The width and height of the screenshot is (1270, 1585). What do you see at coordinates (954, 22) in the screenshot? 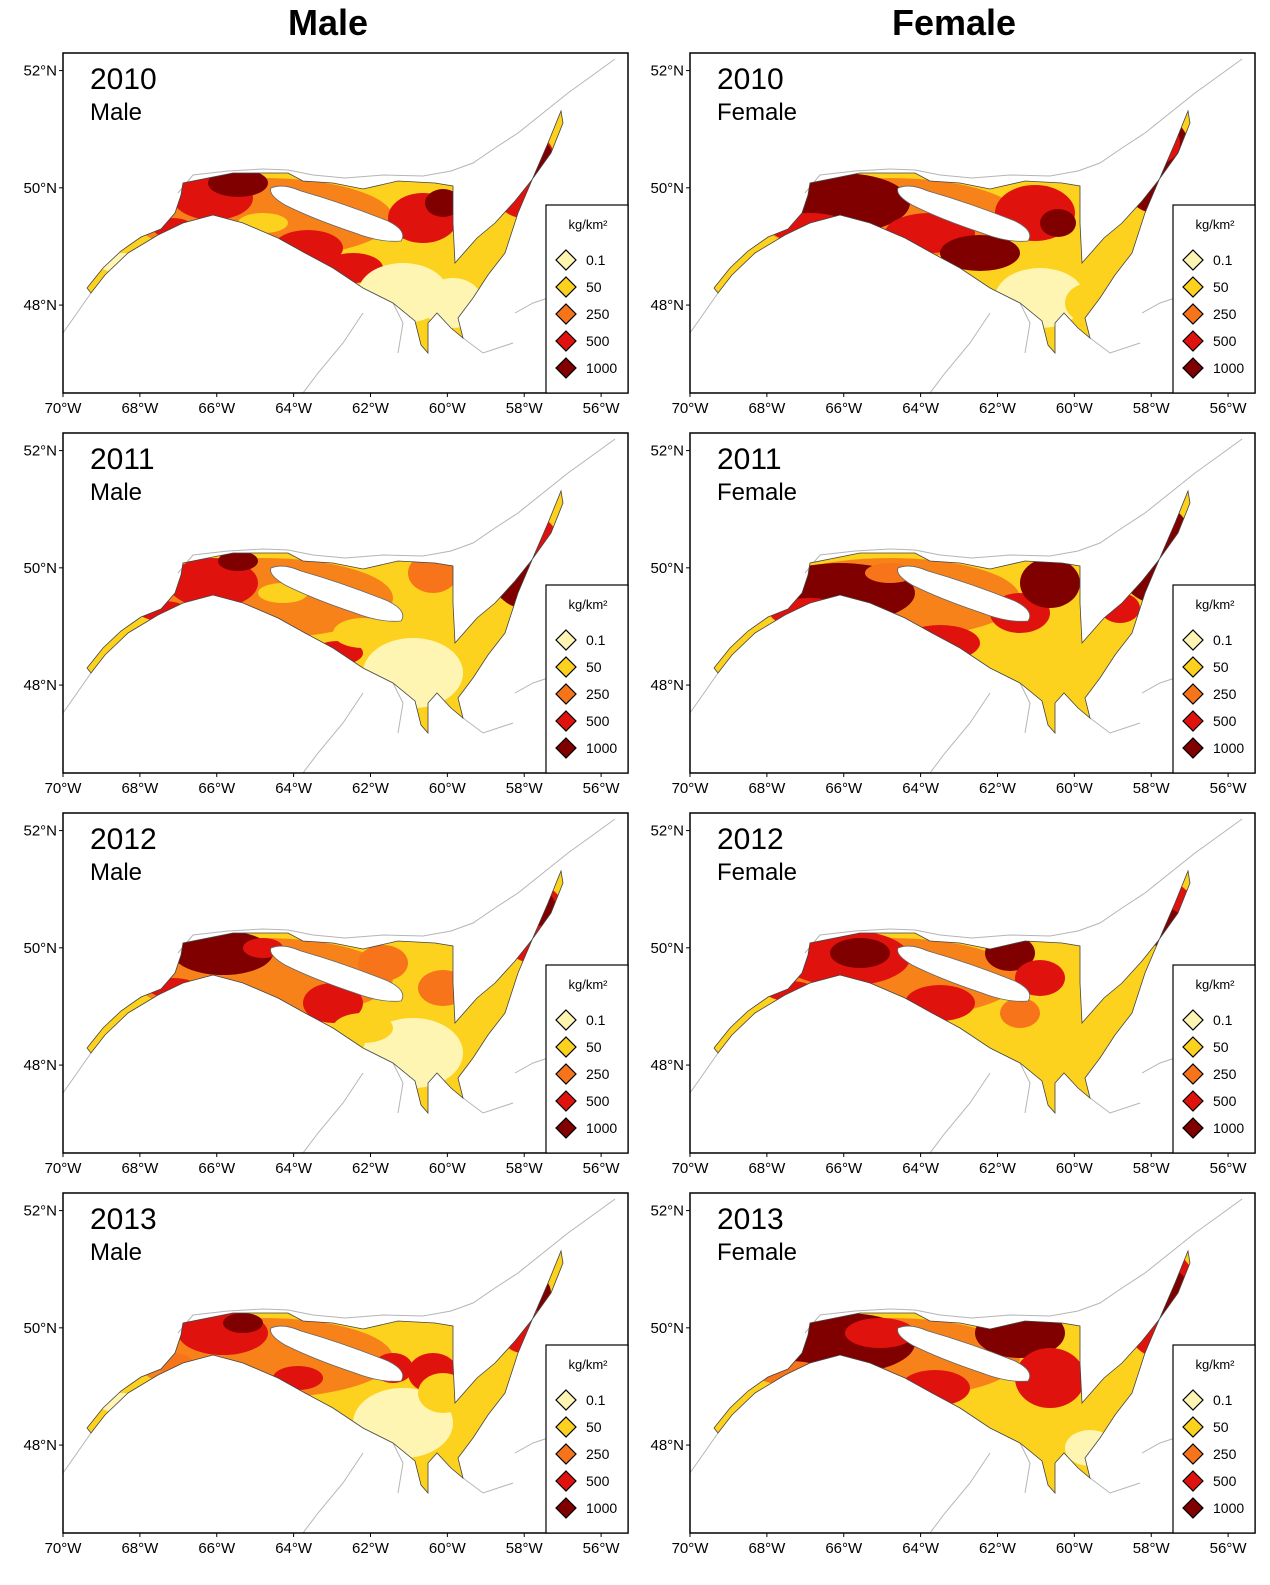
I see `column-title-female: Female` at bounding box center [954, 22].